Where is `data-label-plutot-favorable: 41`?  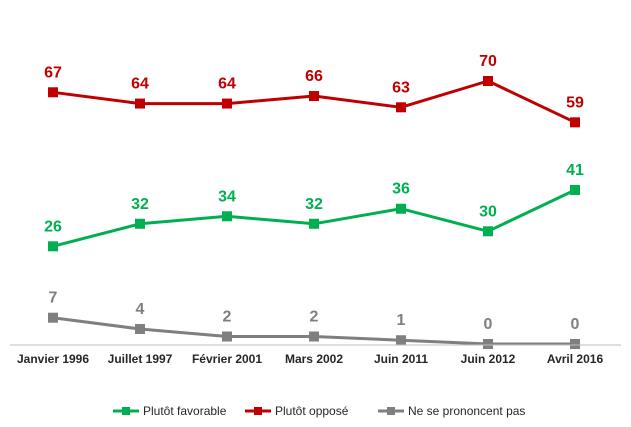
data-label-plutot-favorable: 41 is located at coordinates (575, 170).